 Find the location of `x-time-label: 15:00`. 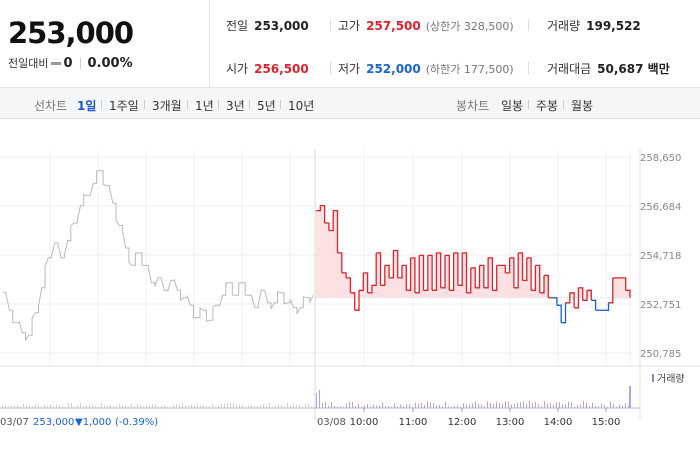

x-time-label: 15:00 is located at coordinates (606, 422).